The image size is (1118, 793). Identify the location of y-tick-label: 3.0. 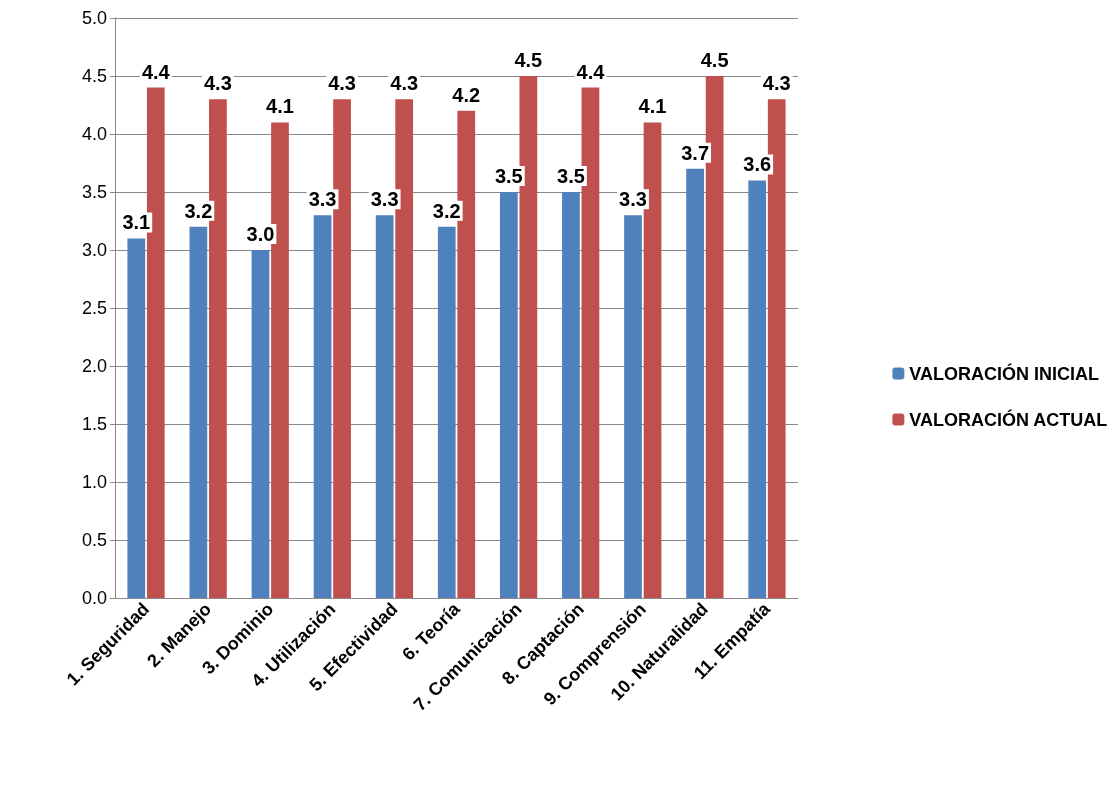
(94, 250).